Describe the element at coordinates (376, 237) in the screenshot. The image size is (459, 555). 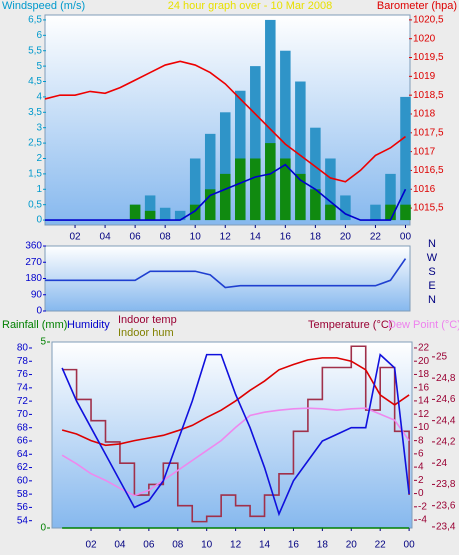
I see `x-tick-label: 22` at that location.